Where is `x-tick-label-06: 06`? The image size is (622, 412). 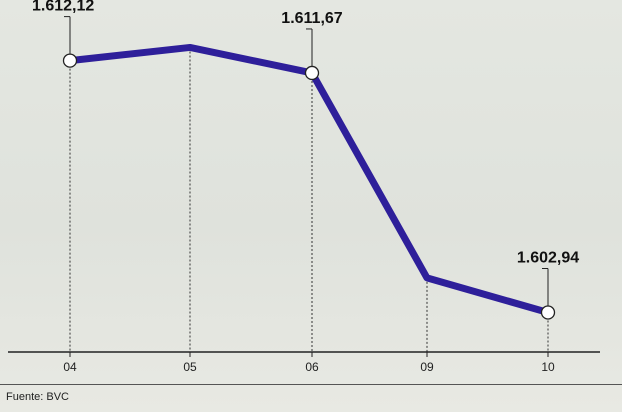 x-tick-label-06: 06 is located at coordinates (312, 367).